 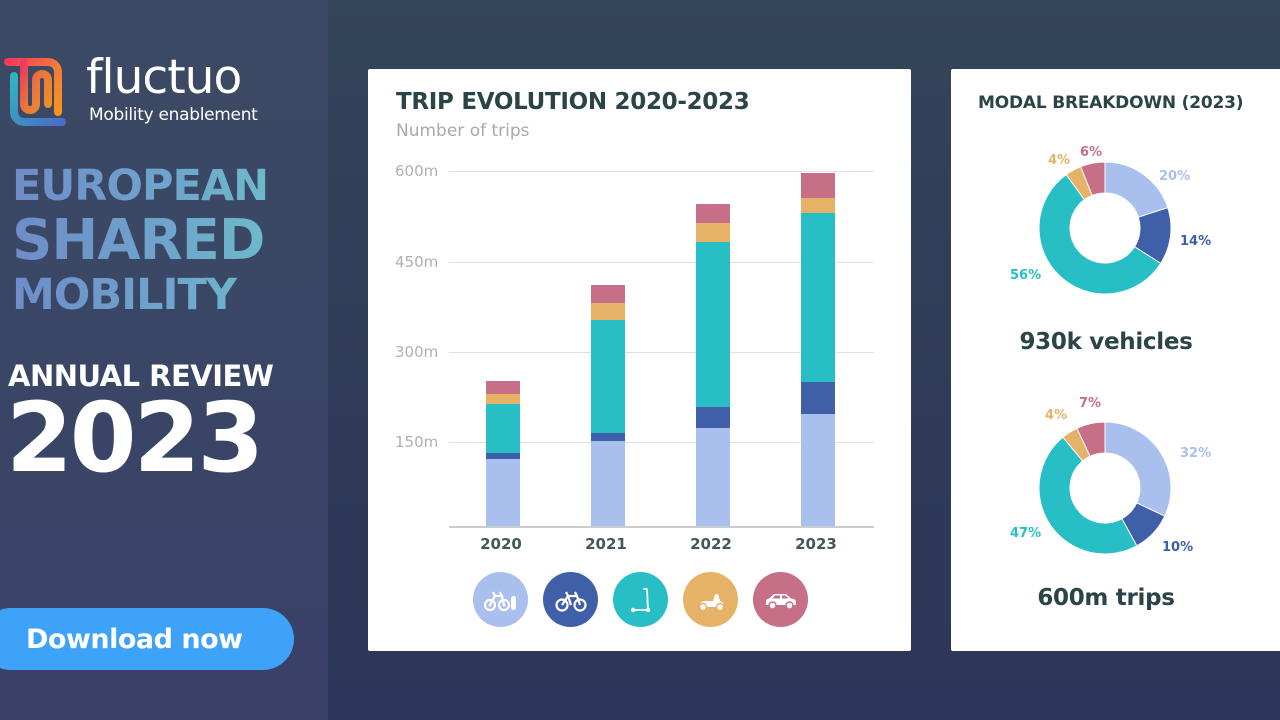 What do you see at coordinates (141, 376) in the screenshot?
I see `annual-review-label: ANNUAL REVIEW` at bounding box center [141, 376].